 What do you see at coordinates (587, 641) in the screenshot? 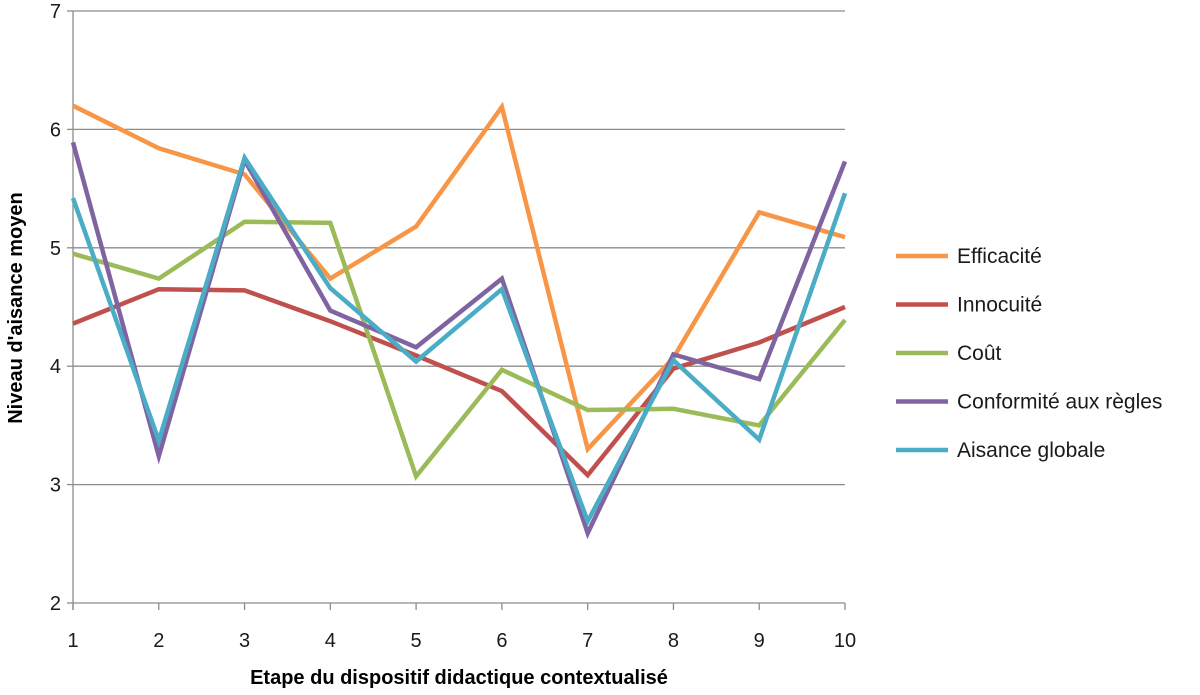
I see `x-tick-label: 7` at bounding box center [587, 641].